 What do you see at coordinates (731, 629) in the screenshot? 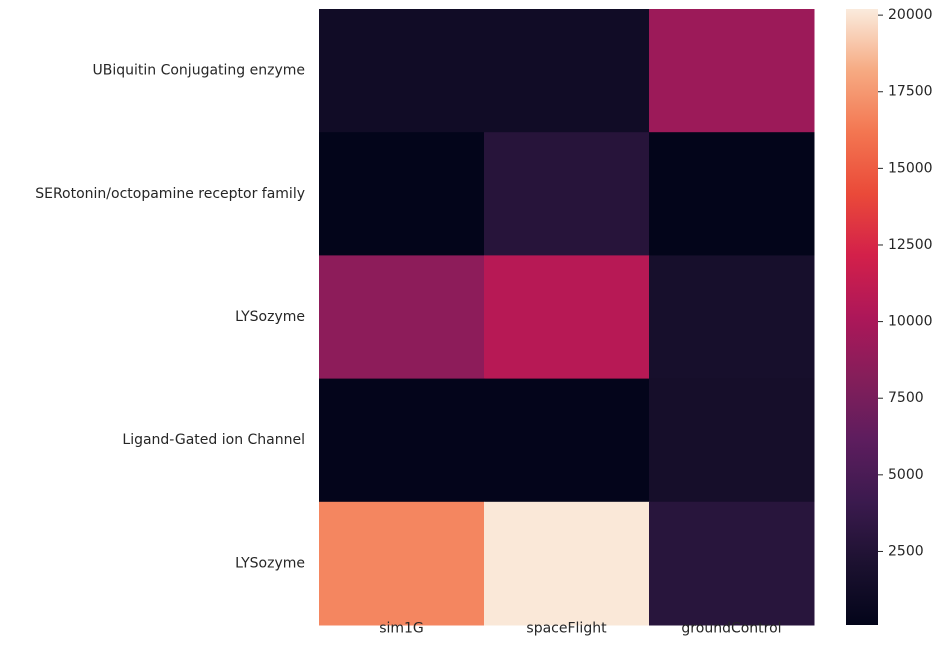
I see `column-label: groundControl` at bounding box center [731, 629].